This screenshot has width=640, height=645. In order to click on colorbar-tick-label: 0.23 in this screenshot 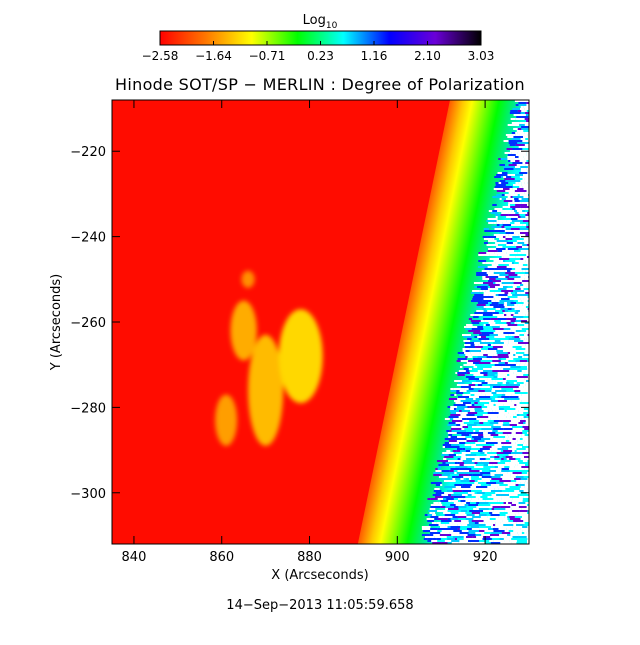, I will do `click(320, 56)`.